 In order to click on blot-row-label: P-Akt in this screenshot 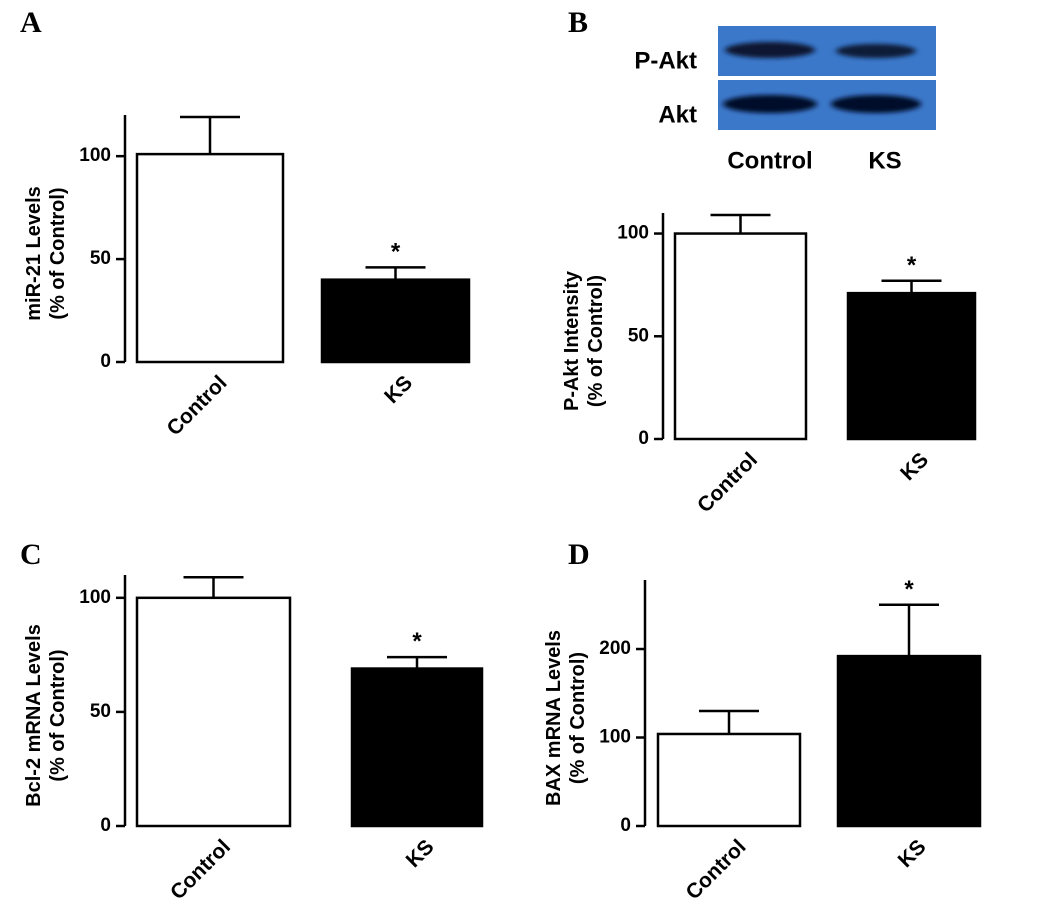, I will do `click(665, 60)`.